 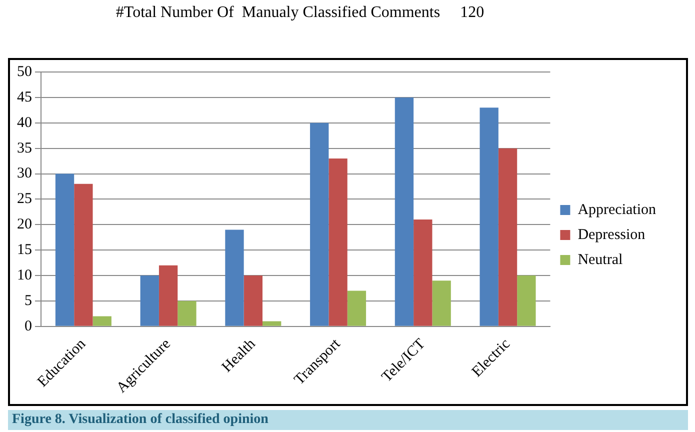 I want to click on y-tick-label: 45, so click(x=24, y=97).